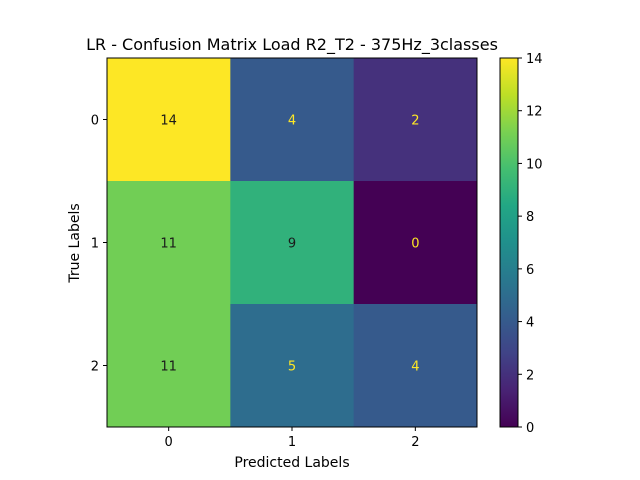 Image resolution: width=640 pixels, height=480 pixels. What do you see at coordinates (534, 164) in the screenshot?
I see `colorbar-tick-label: 10` at bounding box center [534, 164].